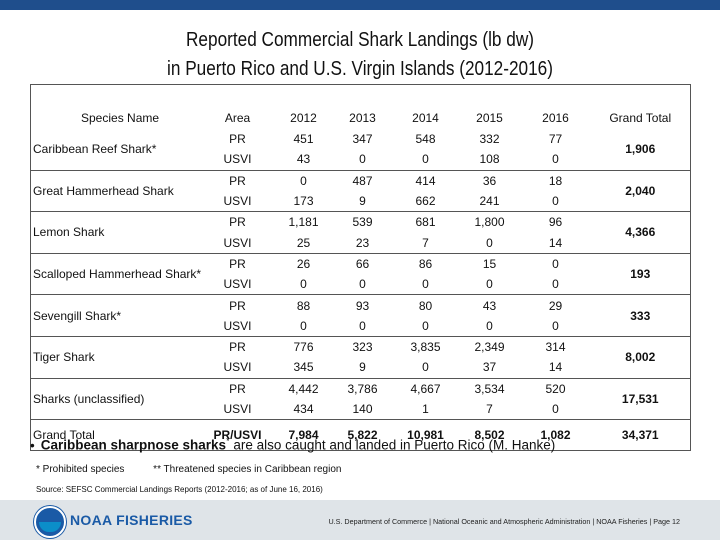  I want to click on value-cell: 4,667, so click(425, 388).